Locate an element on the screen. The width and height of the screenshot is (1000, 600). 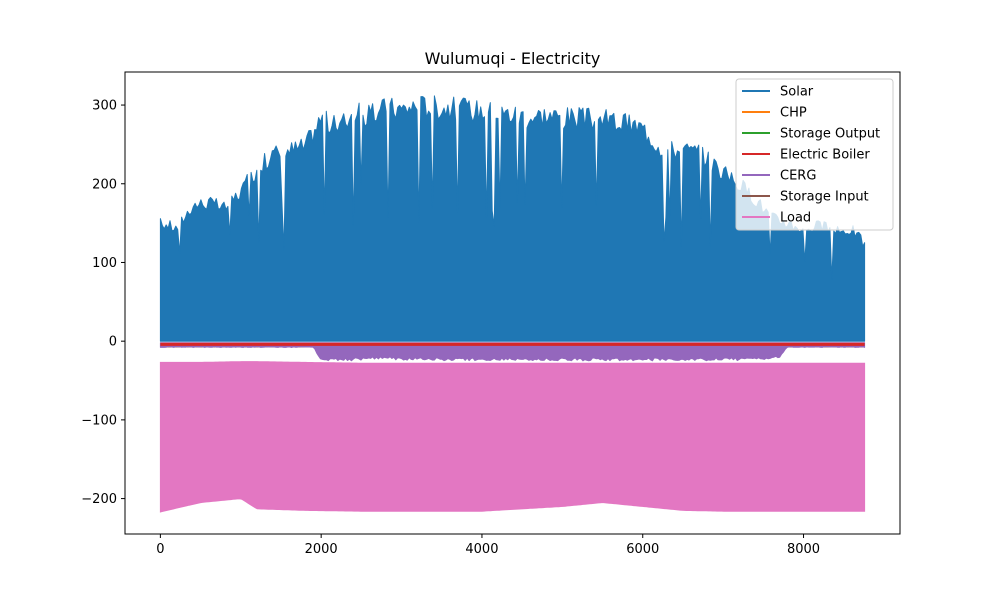
legend-label-solar: Solar is located at coordinates (797, 92).